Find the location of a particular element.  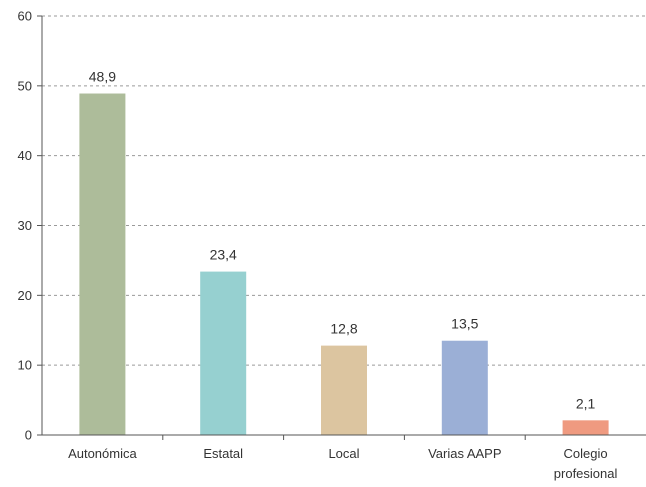

category-label: Colegio profesional is located at coordinates (586, 463).